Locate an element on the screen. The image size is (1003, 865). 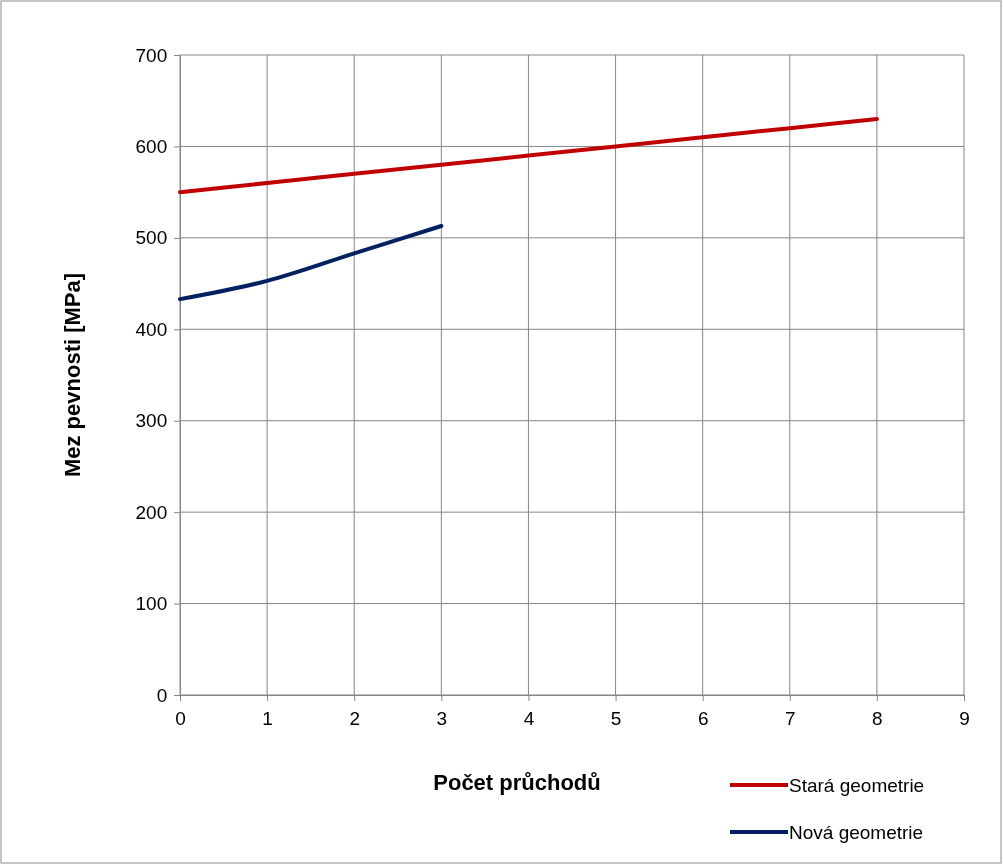
legend-label: Nová geometrie is located at coordinates (856, 832).